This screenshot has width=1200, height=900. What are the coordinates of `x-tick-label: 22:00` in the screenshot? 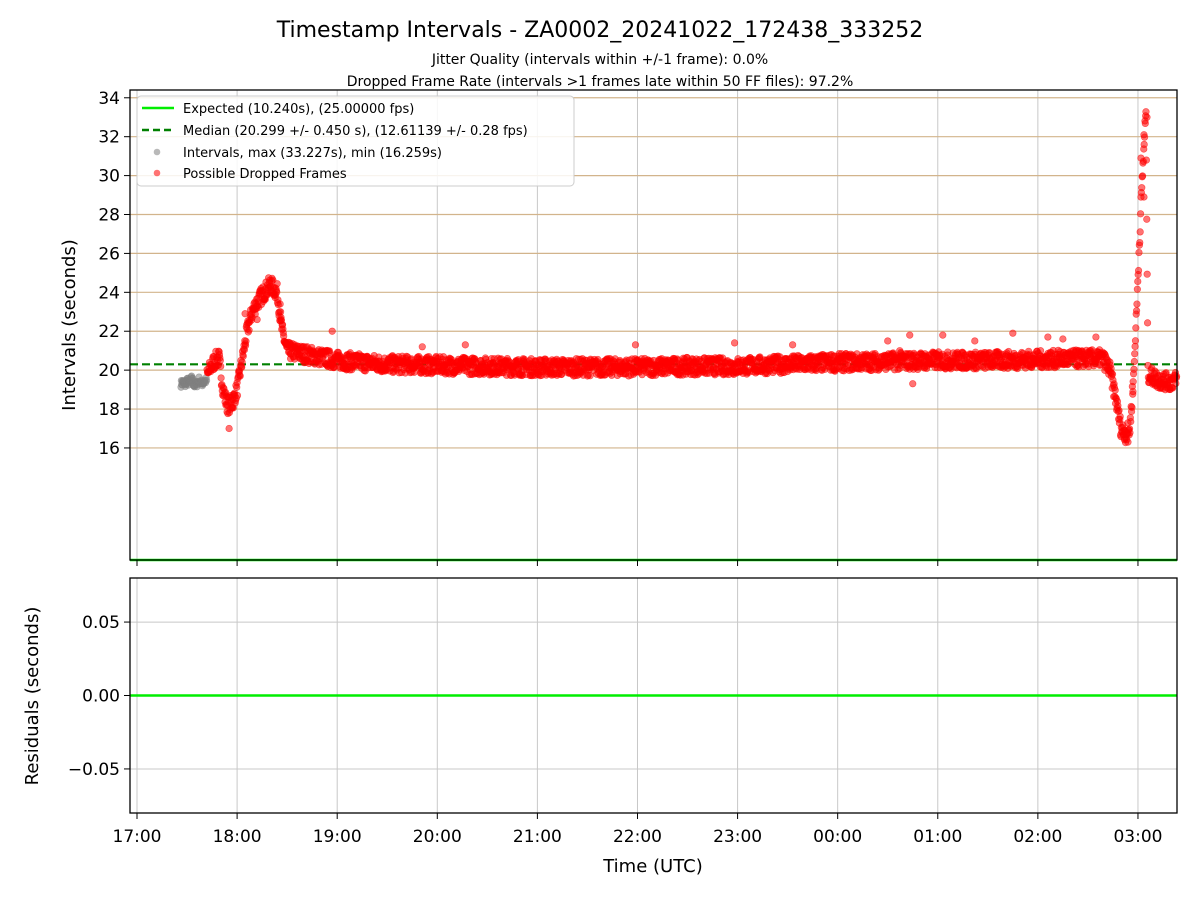 It's located at (637, 837).